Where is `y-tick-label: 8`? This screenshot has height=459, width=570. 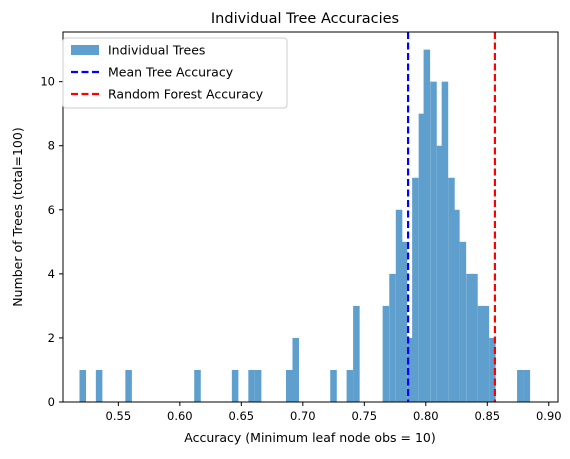
y-tick-label: 8 is located at coordinates (51, 146).